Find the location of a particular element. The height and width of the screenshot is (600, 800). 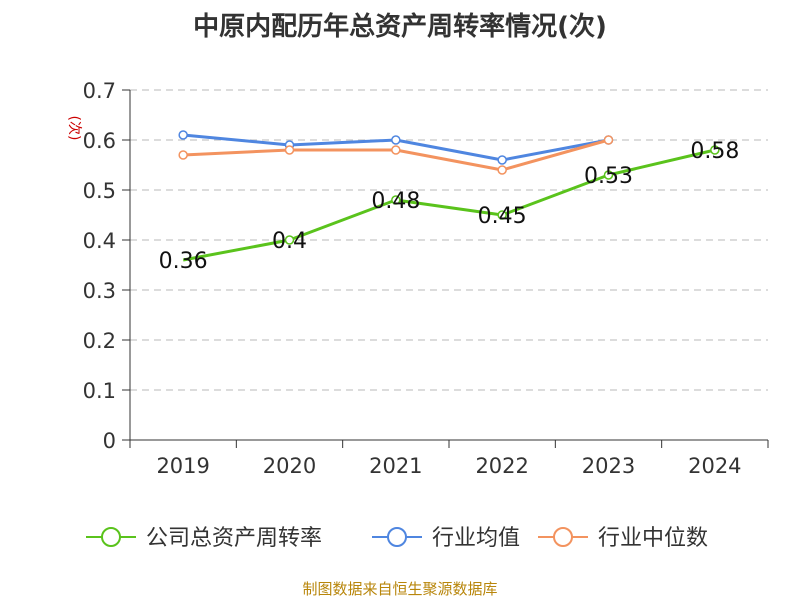

legend-item: 公司总资产周转率 is located at coordinates (204, 538).